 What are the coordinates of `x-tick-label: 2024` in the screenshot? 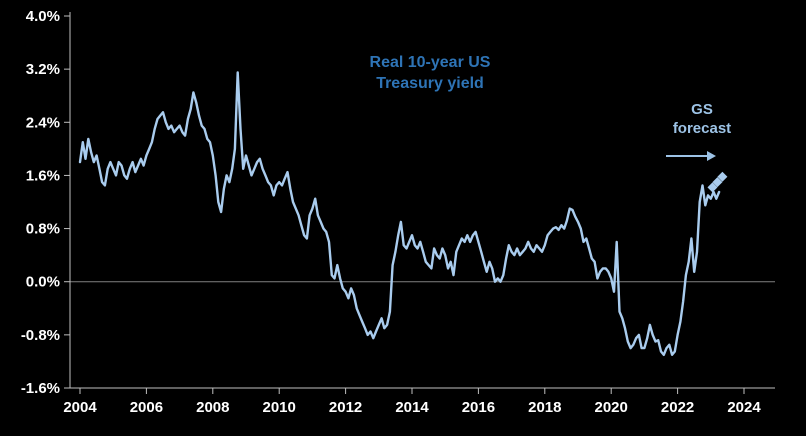 It's located at (744, 407).